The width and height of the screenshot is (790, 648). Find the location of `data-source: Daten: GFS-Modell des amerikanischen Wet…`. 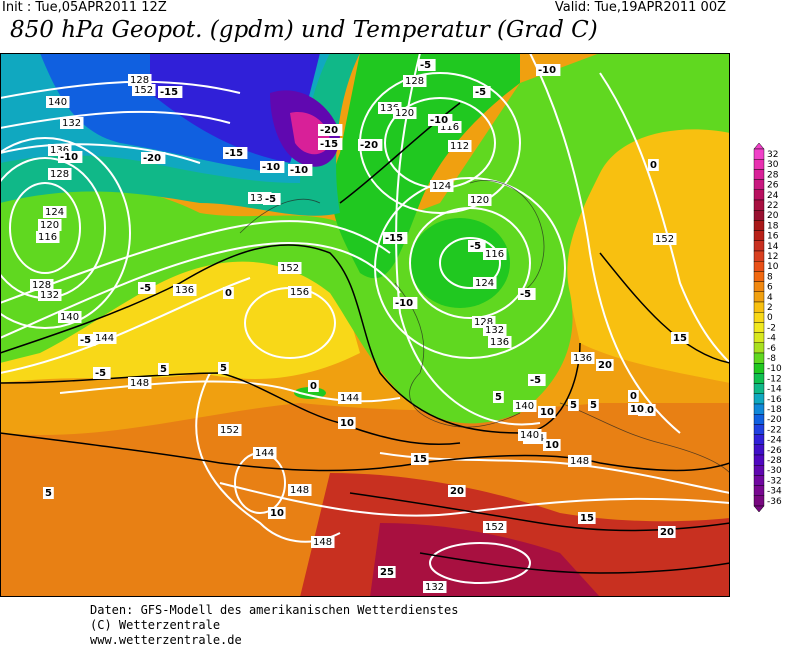

data-source: Daten: GFS-Modell des amerikanischen Wet… is located at coordinates (274, 625).